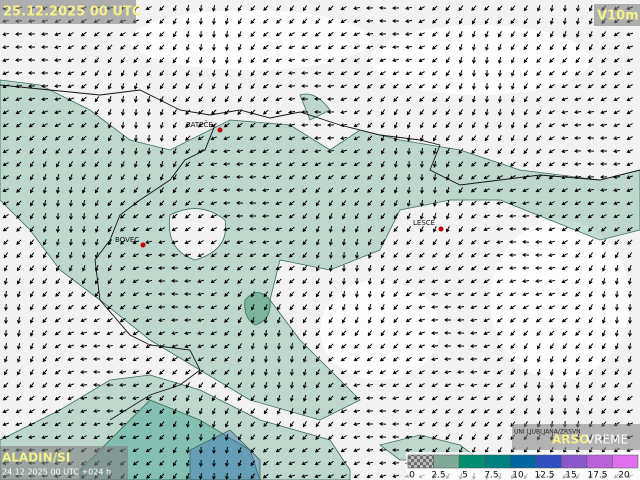 The width and height of the screenshot is (640, 480). What do you see at coordinates (607, 440) in the screenshot?
I see `logo-vreme: VREME` at bounding box center [607, 440].